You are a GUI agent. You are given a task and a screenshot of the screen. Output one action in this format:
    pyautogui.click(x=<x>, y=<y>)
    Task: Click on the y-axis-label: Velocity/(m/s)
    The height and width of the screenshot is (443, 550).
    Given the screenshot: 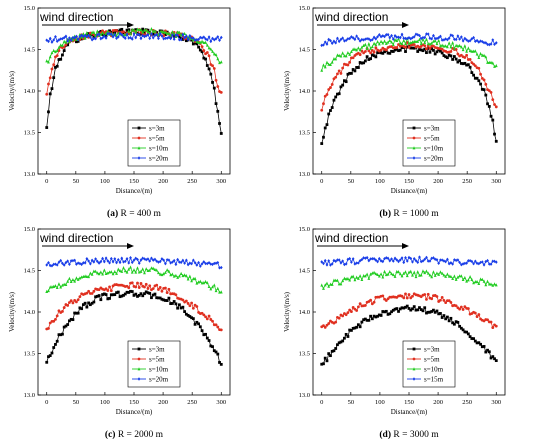 What is the action you would take?
    pyautogui.click(x=287, y=311)
    